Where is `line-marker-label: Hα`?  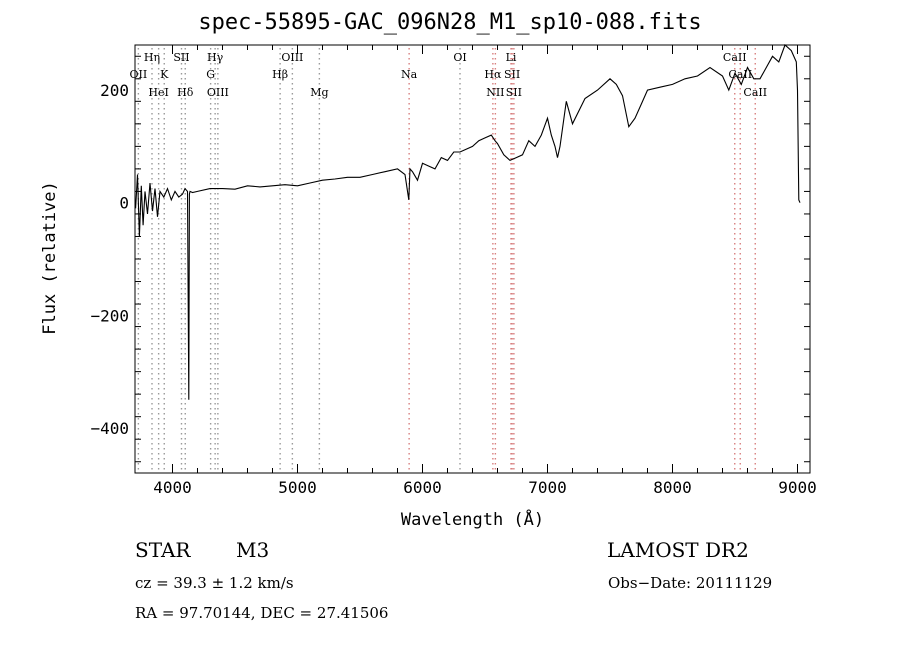
line-marker-label: Hα is located at coordinates (493, 74).